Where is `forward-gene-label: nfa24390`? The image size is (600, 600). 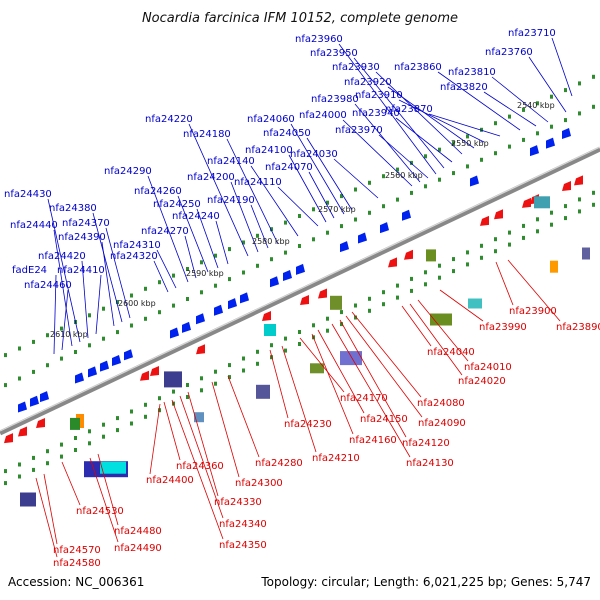 forward-gene-label: nfa24390 is located at coordinates (82, 237).